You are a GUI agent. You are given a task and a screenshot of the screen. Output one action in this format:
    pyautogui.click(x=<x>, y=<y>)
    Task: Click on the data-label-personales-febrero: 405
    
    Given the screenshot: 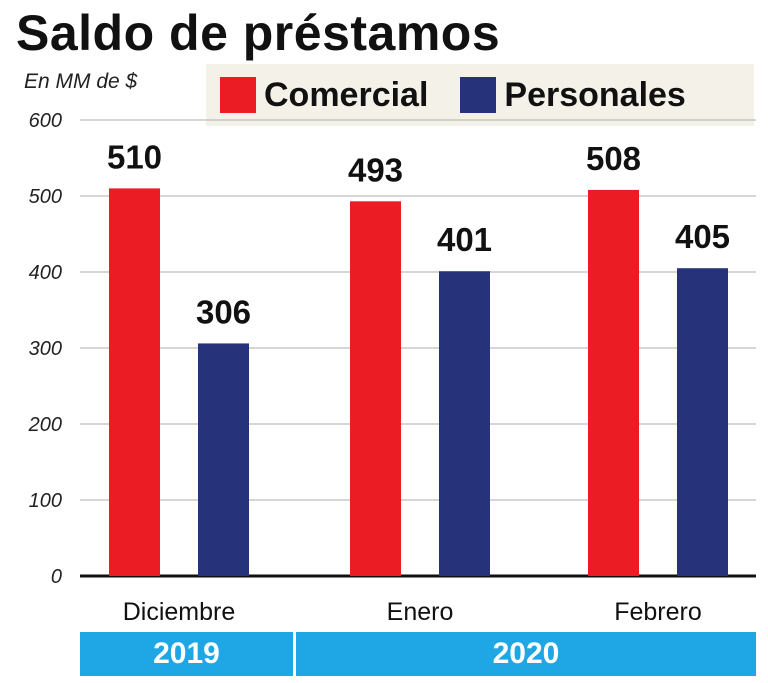 What is the action you would take?
    pyautogui.click(x=702, y=236)
    